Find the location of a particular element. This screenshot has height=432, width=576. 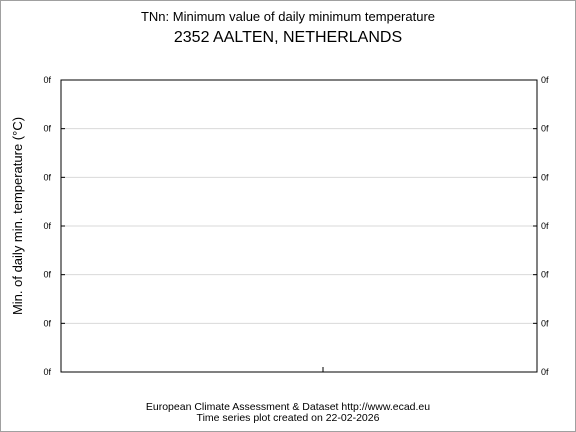

y-axis-left: 0f 0f 0f 0f 0f 0f 0f is located at coordinates (54, 226).